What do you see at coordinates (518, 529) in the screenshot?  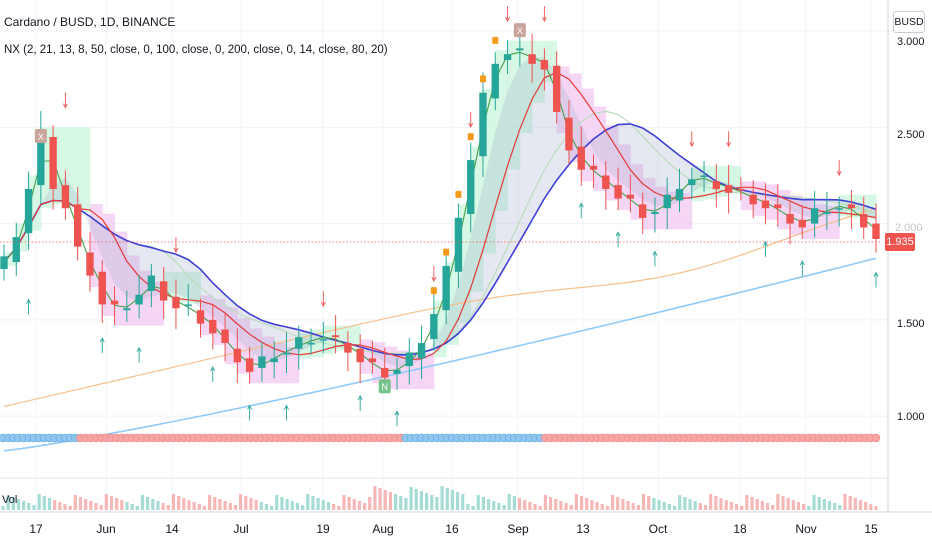 I see `x-tick-label: Sep` at bounding box center [518, 529].